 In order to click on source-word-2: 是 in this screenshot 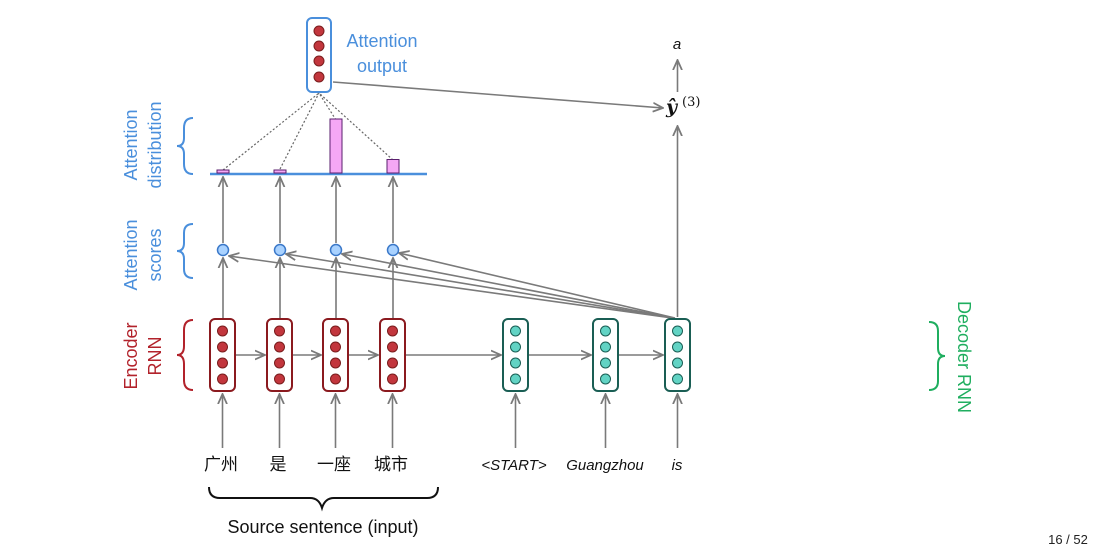, I will do `click(278, 465)`.